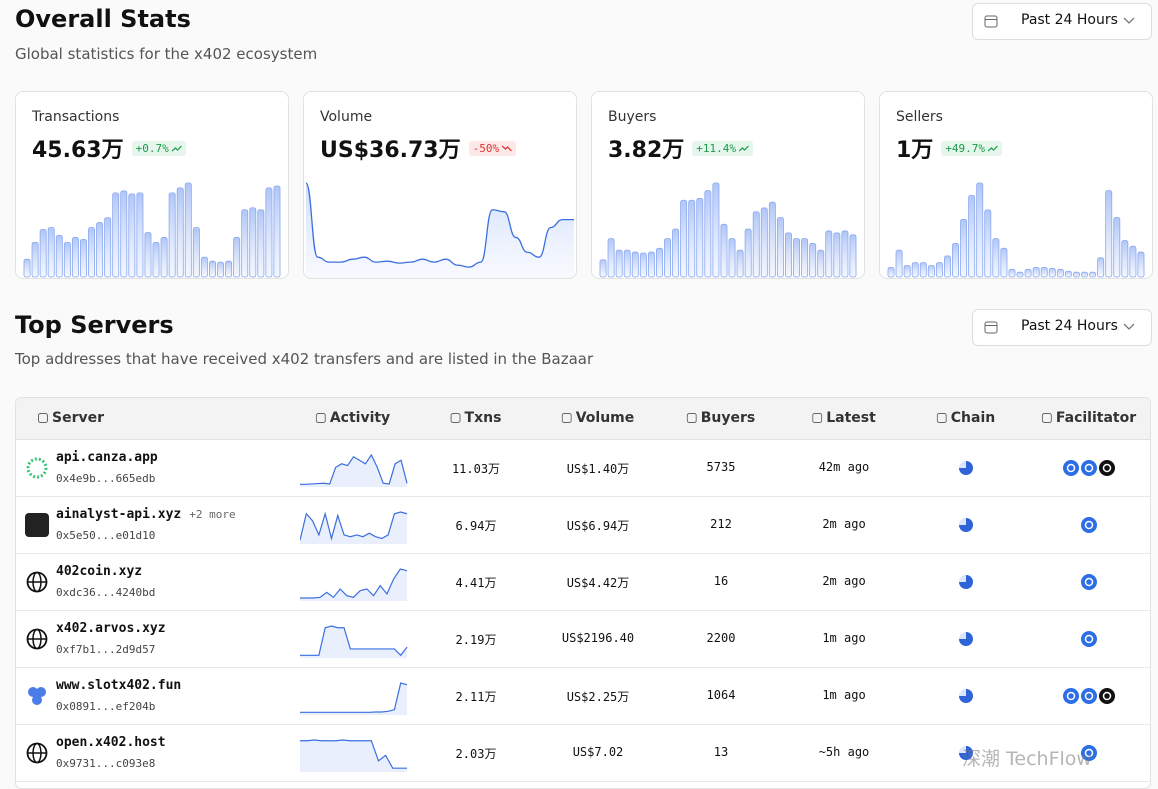 This screenshot has width=1158, height=789. I want to click on cell-buyers: 2200, so click(721, 638).